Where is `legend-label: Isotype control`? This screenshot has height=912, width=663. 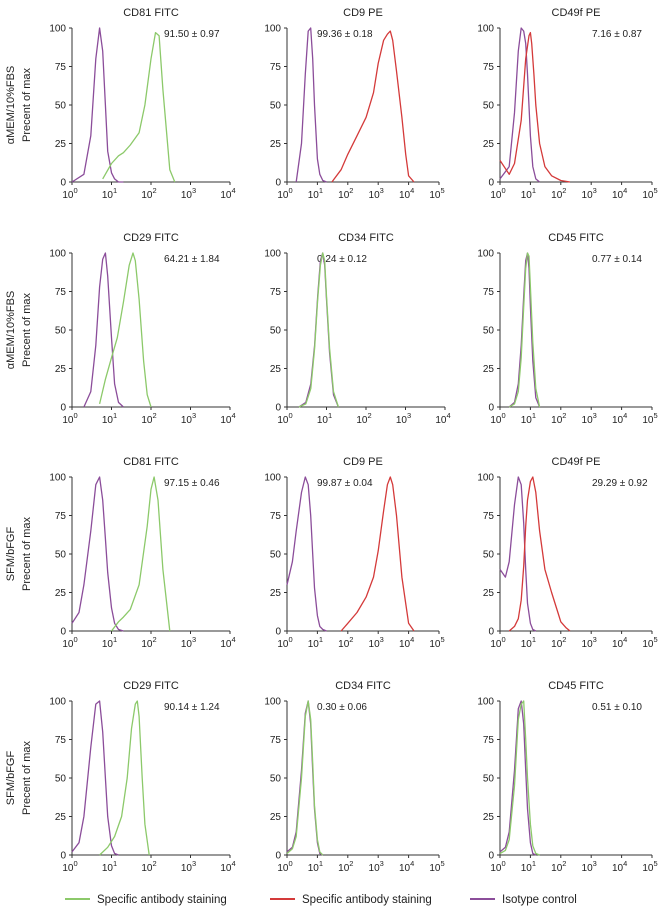
legend-label: Isotype control is located at coordinates (539, 900).